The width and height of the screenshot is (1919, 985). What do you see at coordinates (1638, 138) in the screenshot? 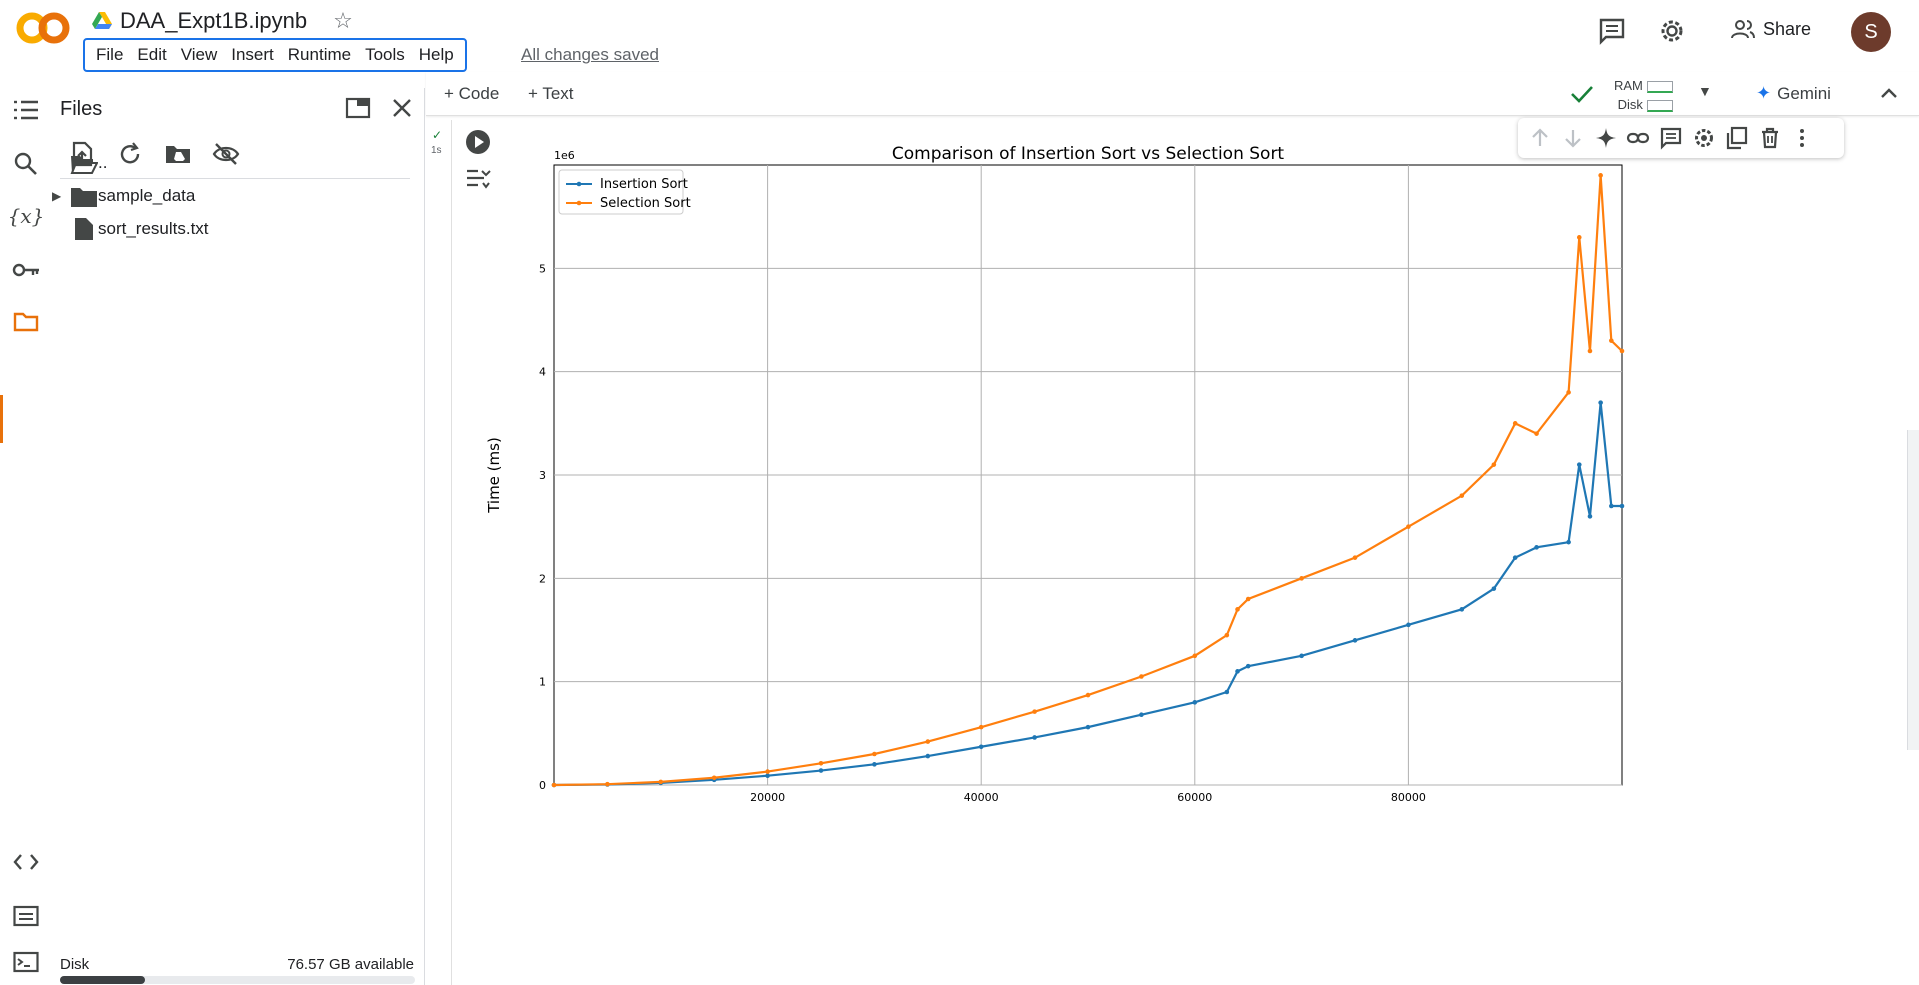
I see `link-icon` at bounding box center [1638, 138].